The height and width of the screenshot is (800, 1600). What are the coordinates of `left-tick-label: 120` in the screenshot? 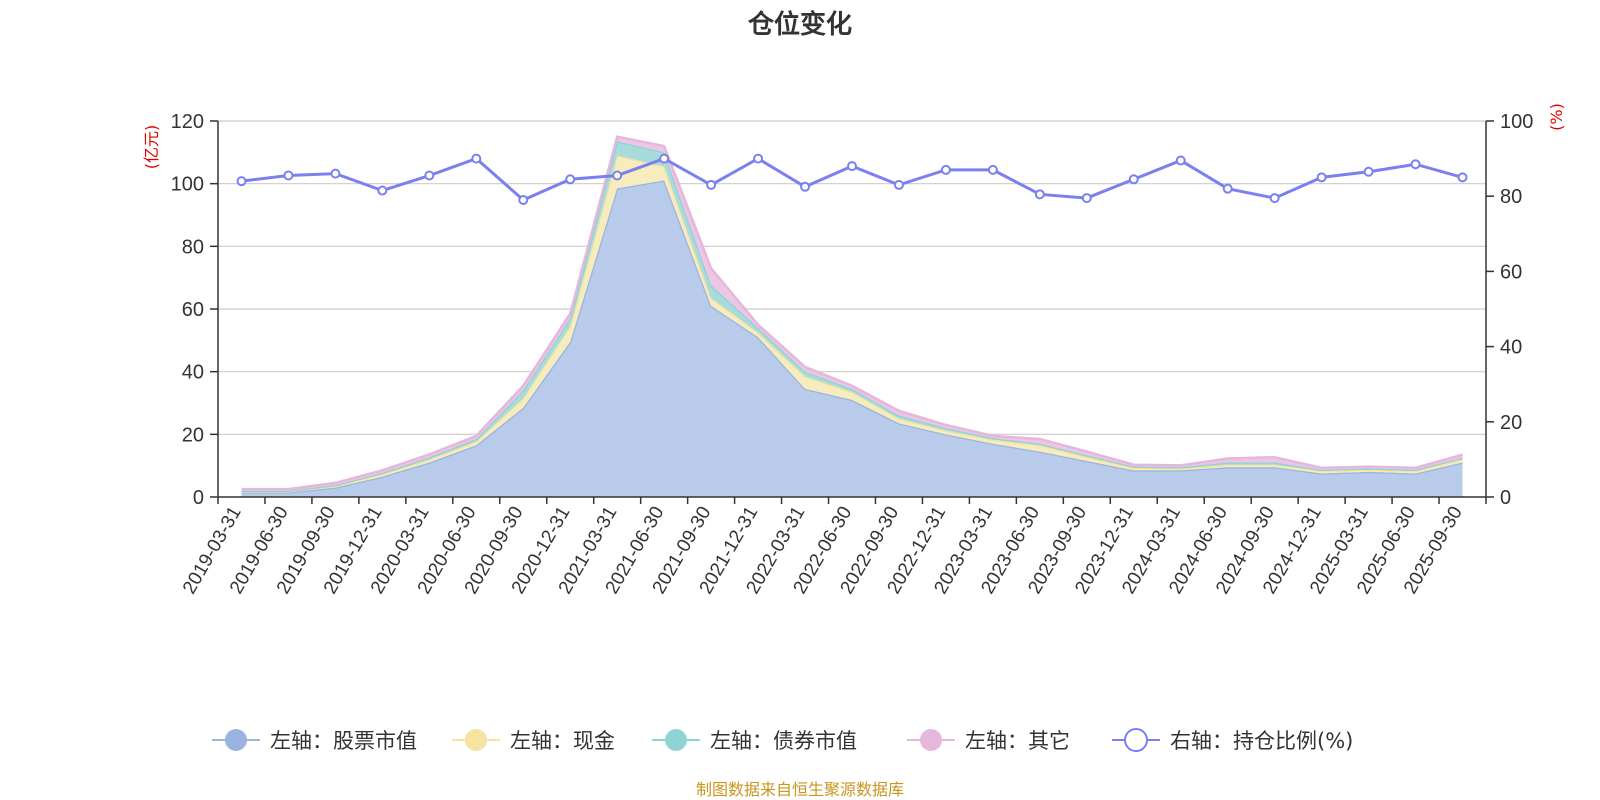 It's located at (187, 122).